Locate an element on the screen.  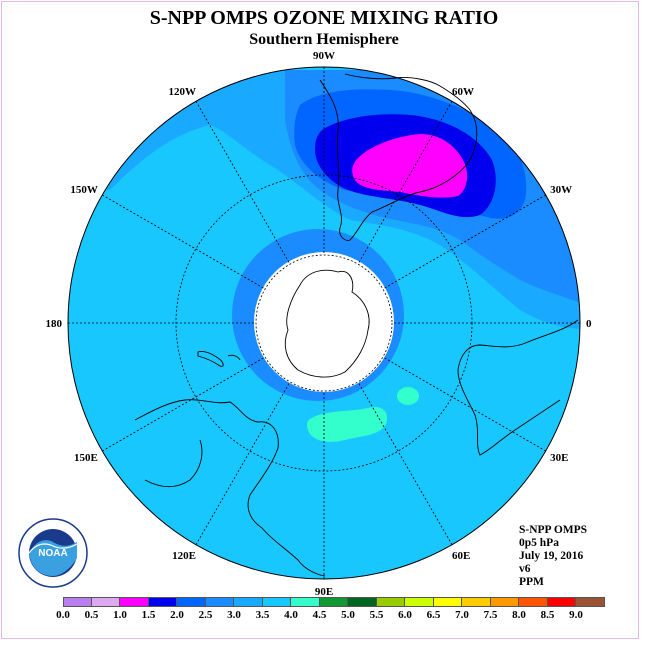
no-data-cap is located at coordinates (324, 322).